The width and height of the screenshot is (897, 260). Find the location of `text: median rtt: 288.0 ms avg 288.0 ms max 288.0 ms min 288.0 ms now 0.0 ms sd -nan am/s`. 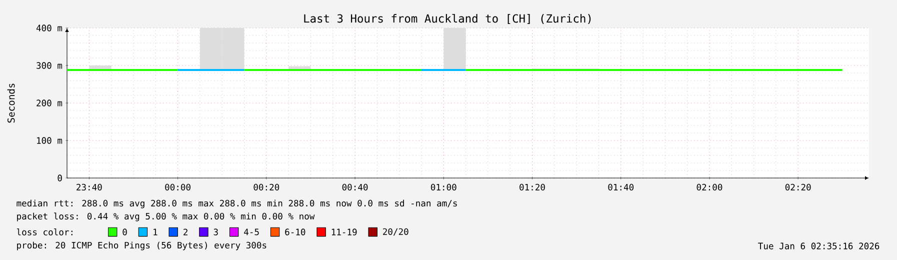

text: median rtt: 288.0 ms avg 288.0 ms max 288.0 ms min 288.0 ms now 0.0 ms sd -nan am/s is located at coordinates (236, 204).